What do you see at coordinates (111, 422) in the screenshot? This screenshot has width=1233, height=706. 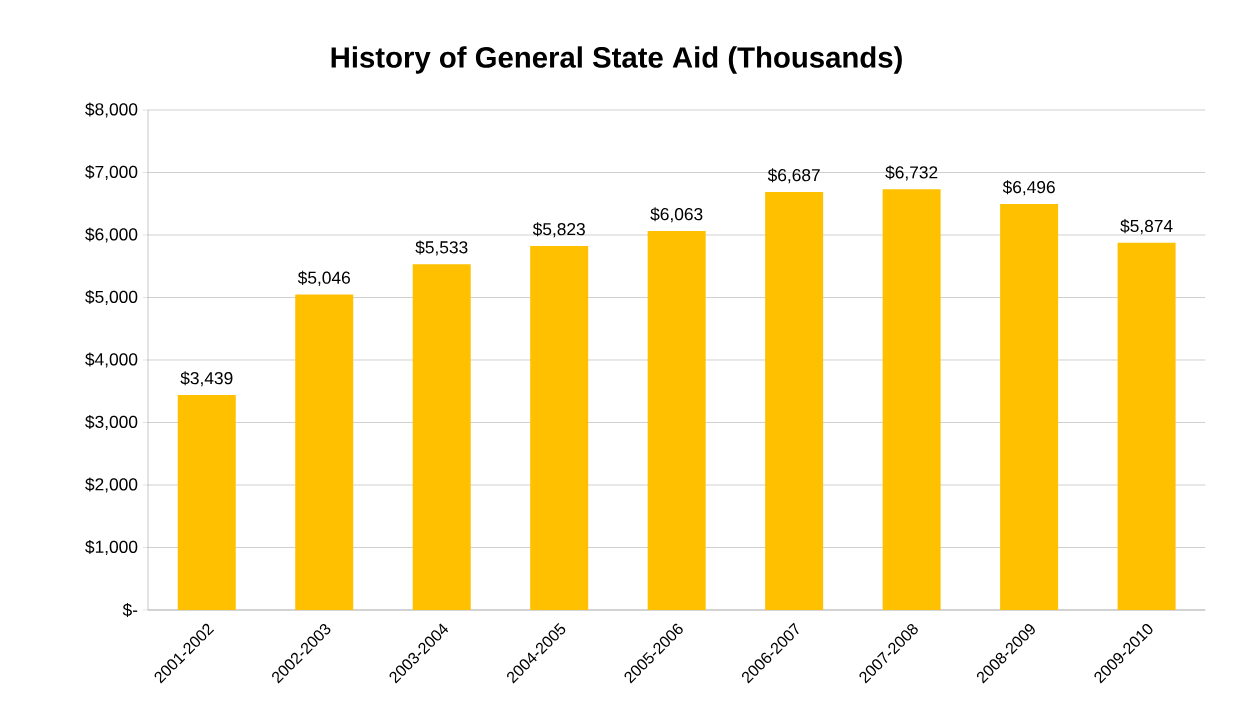 I see `y-tick-label: $3,000` at bounding box center [111, 422].